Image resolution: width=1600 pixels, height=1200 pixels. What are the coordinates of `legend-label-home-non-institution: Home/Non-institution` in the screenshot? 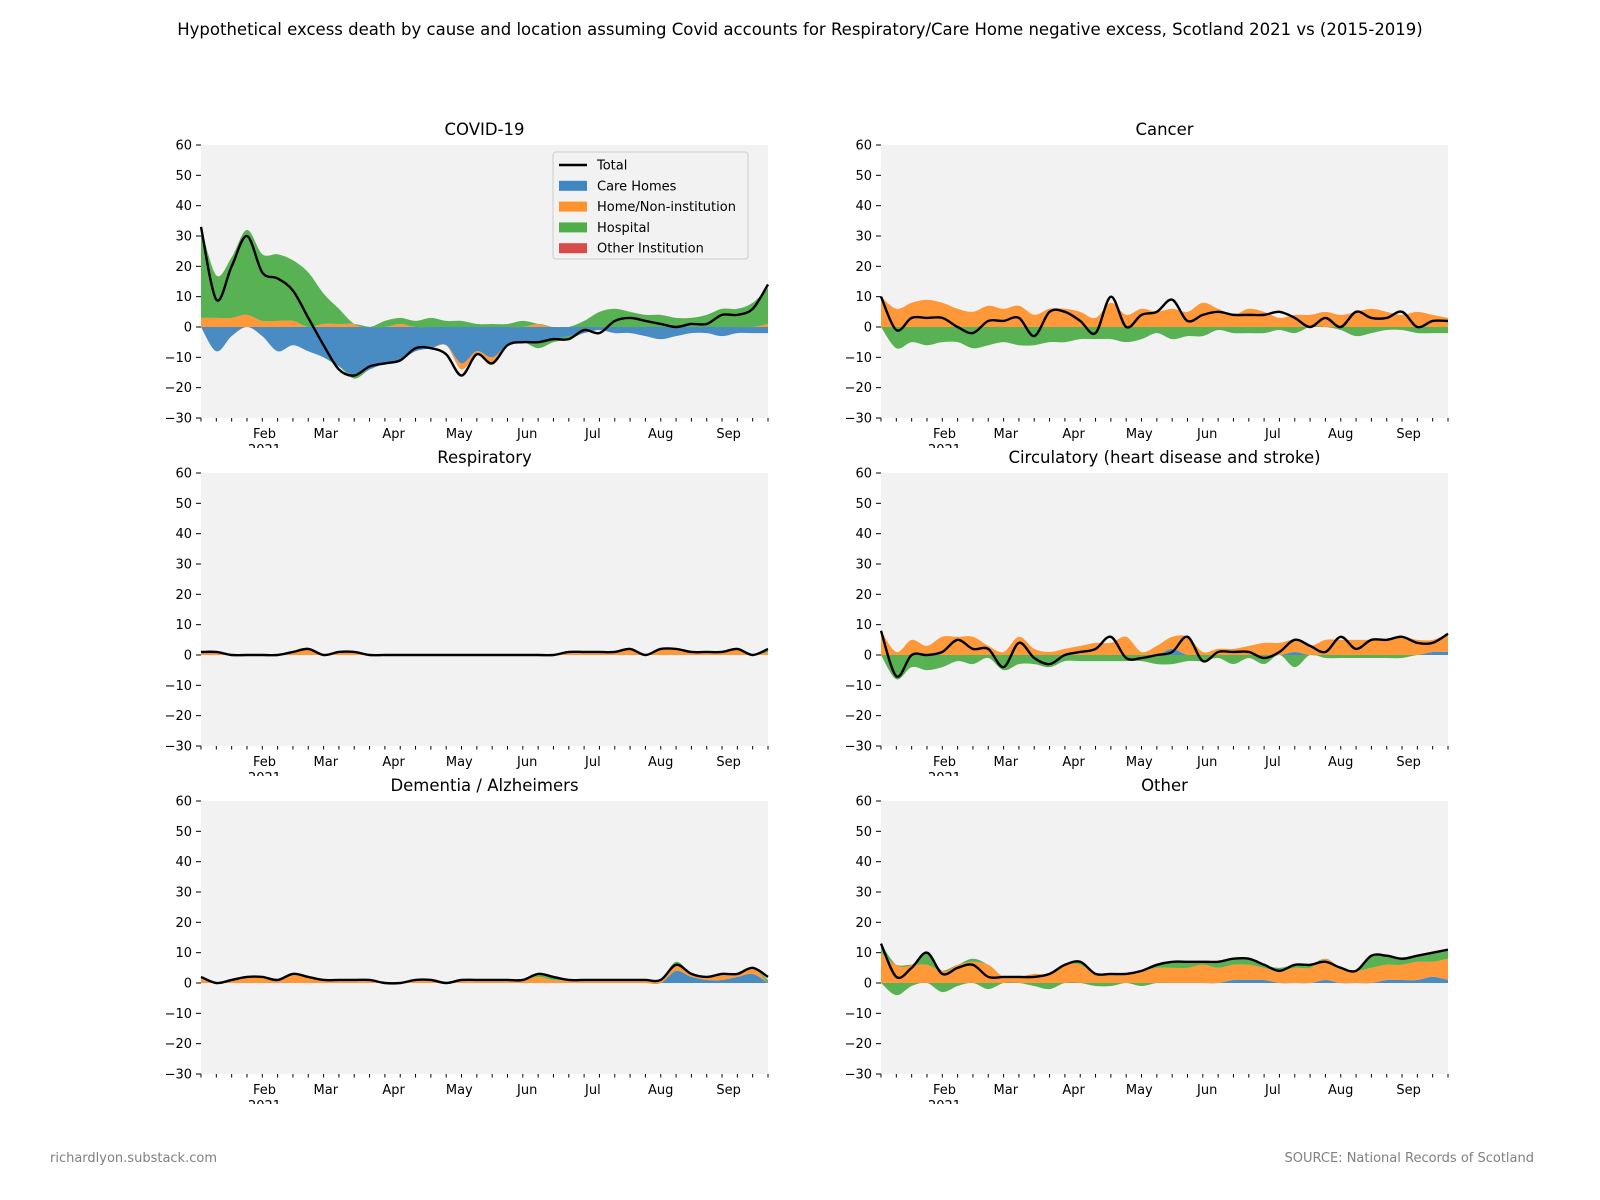 It's located at (666, 207).